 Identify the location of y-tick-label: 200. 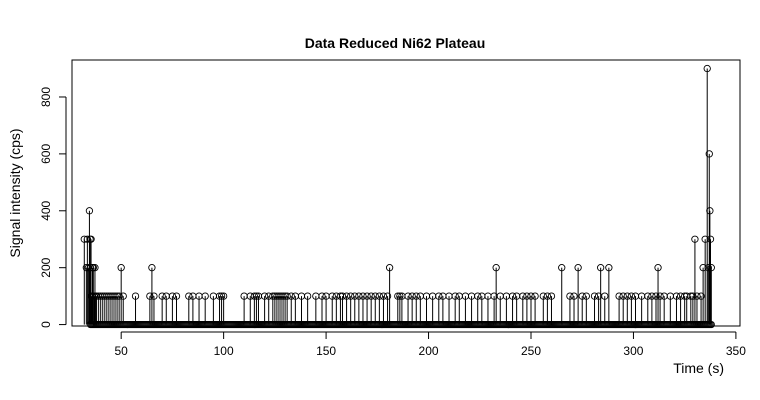
(46, 267).